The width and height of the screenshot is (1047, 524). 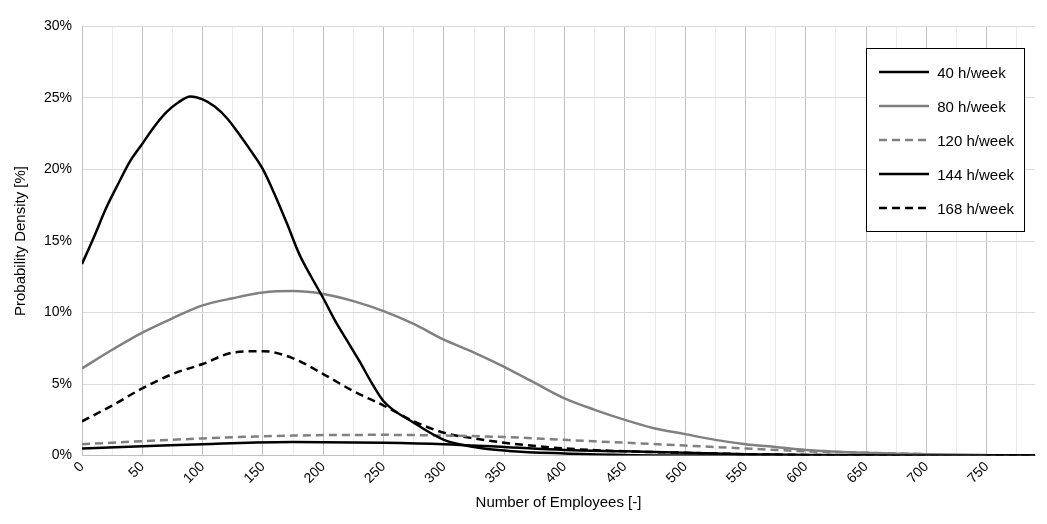 I want to click on x-tick-label: 100, so click(x=193, y=471).